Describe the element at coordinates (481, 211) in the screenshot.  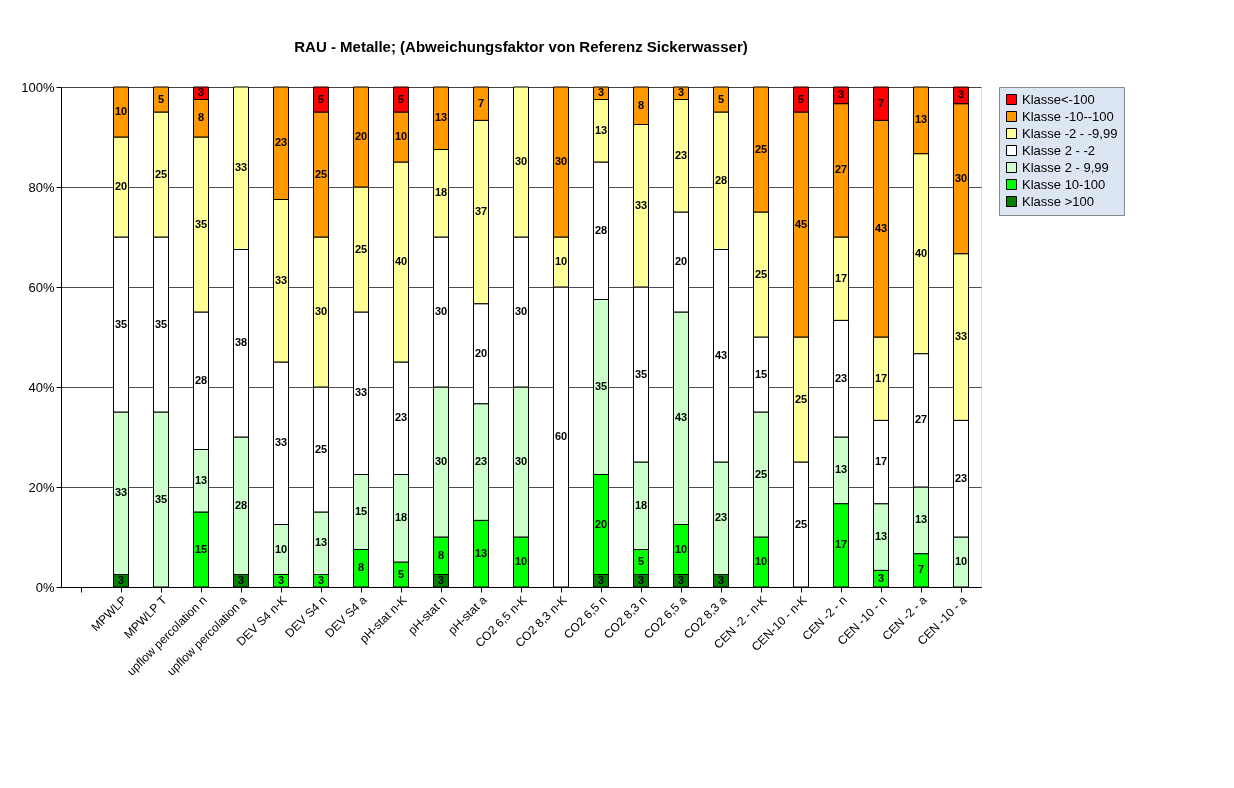
I see `data-label: 37` at that location.